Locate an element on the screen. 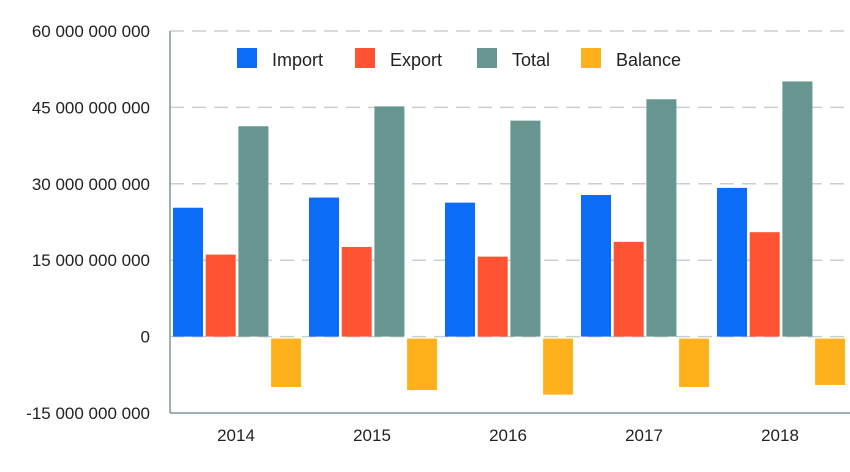 This screenshot has height=472, width=850. y-tick-label: 15 000 000 000 is located at coordinates (91, 260).